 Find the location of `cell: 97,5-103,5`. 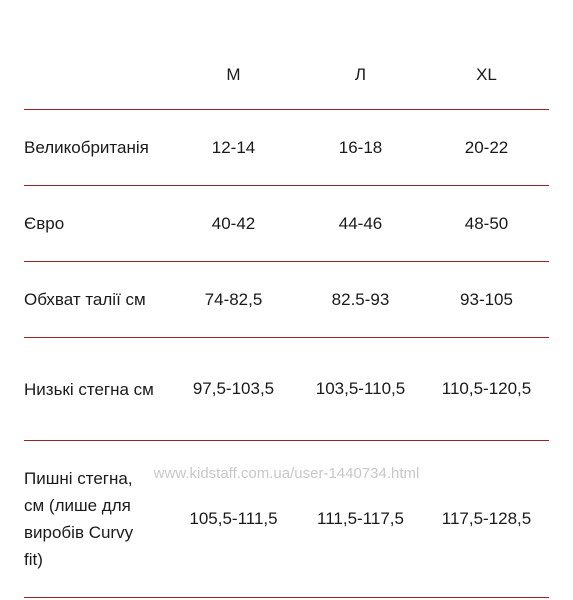

cell: 97,5-103,5 is located at coordinates (233, 388).